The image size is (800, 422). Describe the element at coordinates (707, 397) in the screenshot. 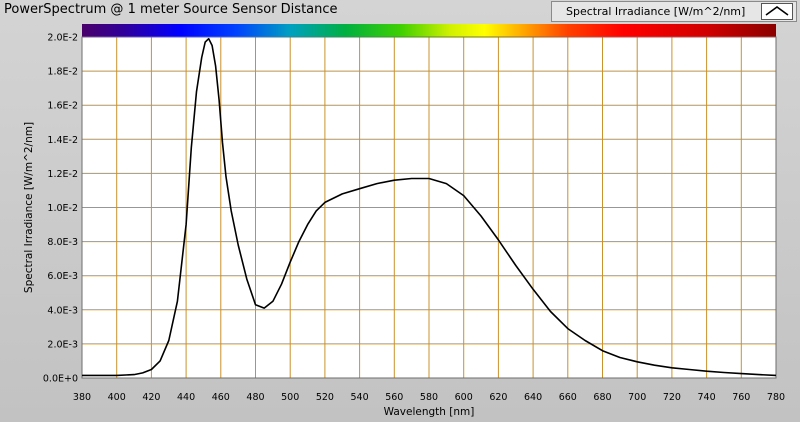

I see `x-tick-label: 740` at that location.